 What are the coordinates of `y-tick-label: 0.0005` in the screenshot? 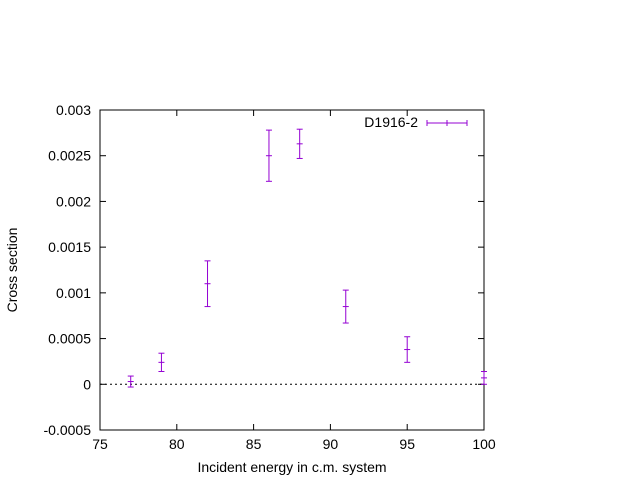 It's located at (69, 339).